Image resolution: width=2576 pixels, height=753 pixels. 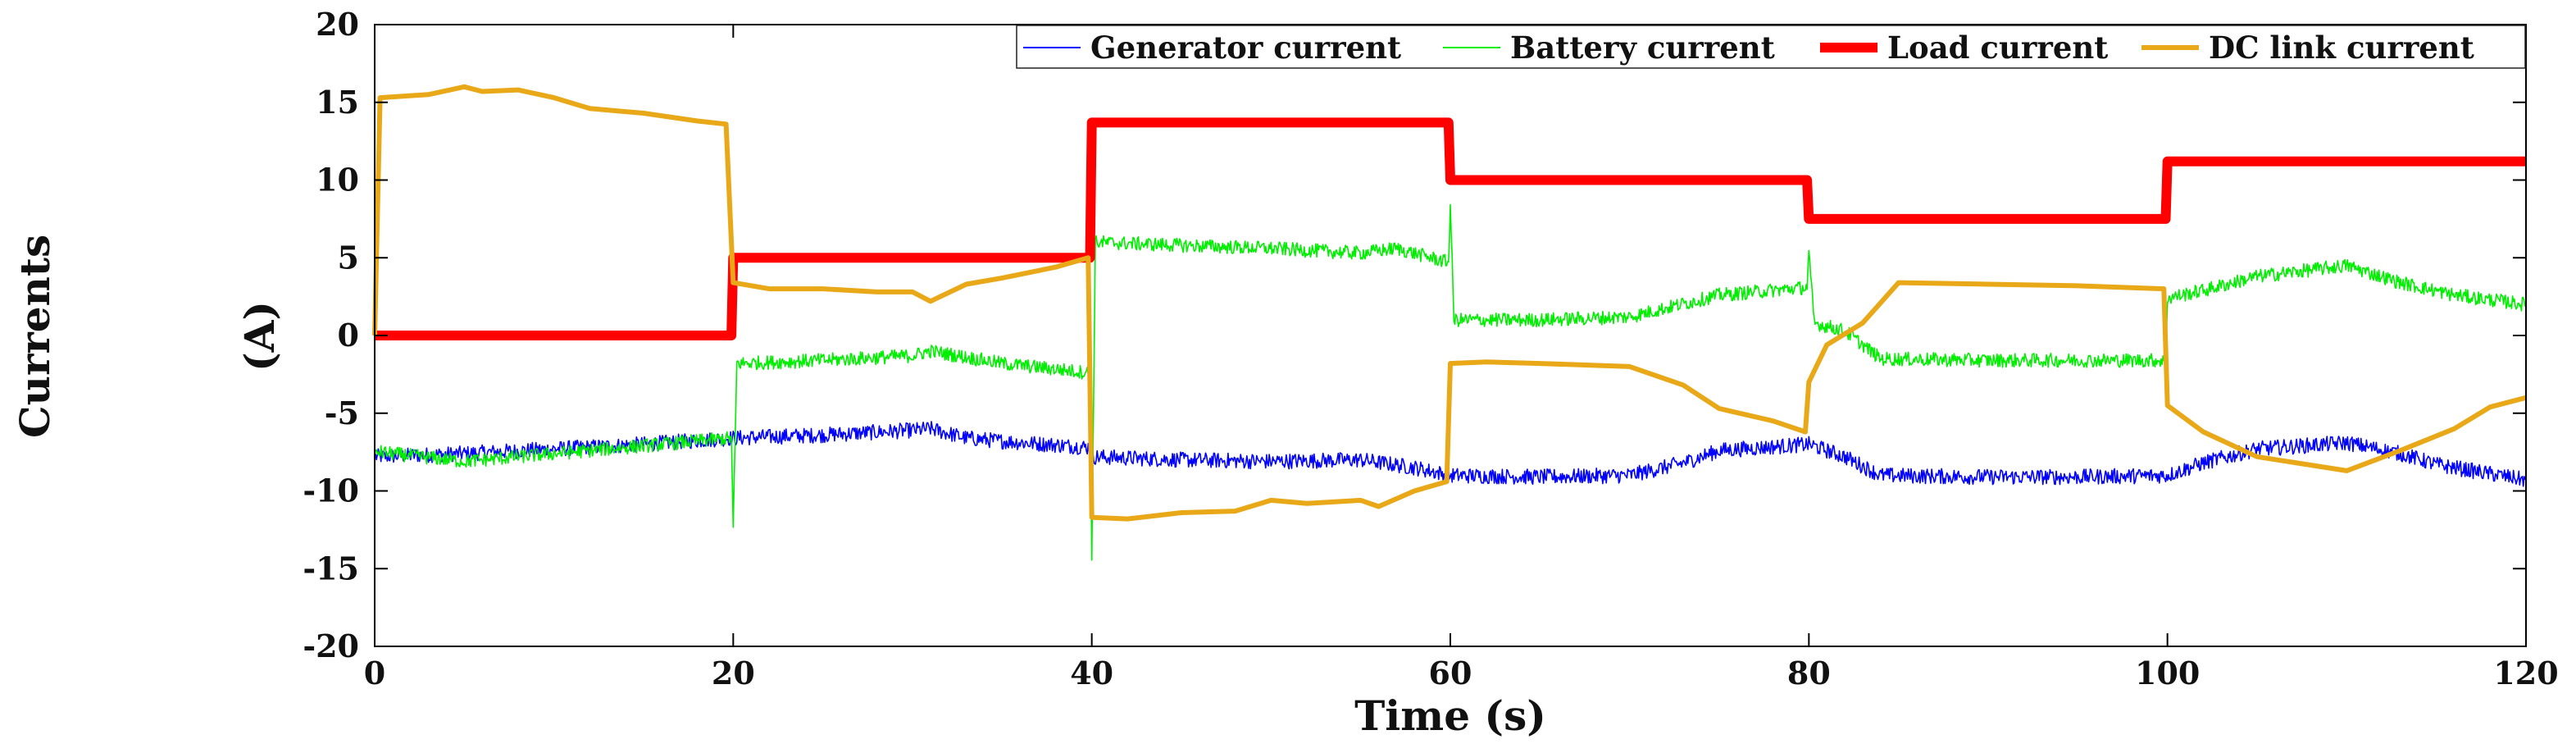 What do you see at coordinates (375, 673) in the screenshot?
I see `x-tick-label: 0` at bounding box center [375, 673].